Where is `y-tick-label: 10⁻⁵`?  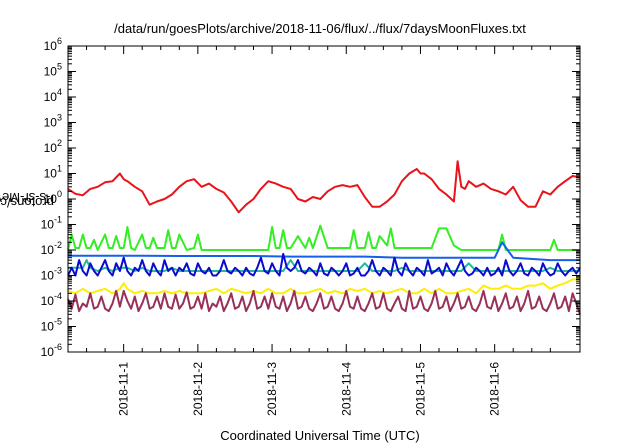 y-tick-label: 10⁻⁵ is located at coordinates (51, 325).